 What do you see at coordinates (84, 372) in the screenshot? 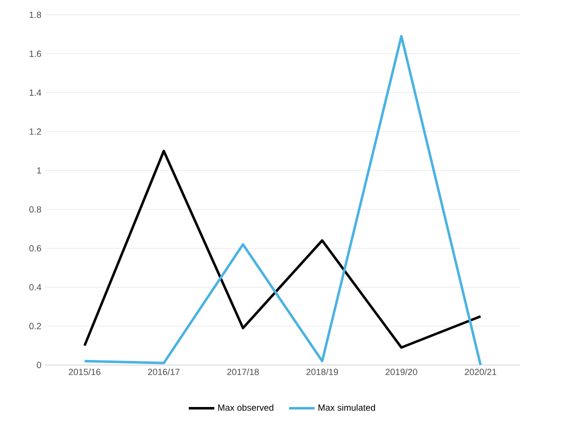
I see `x-tick-label: 2015/16` at bounding box center [84, 372].